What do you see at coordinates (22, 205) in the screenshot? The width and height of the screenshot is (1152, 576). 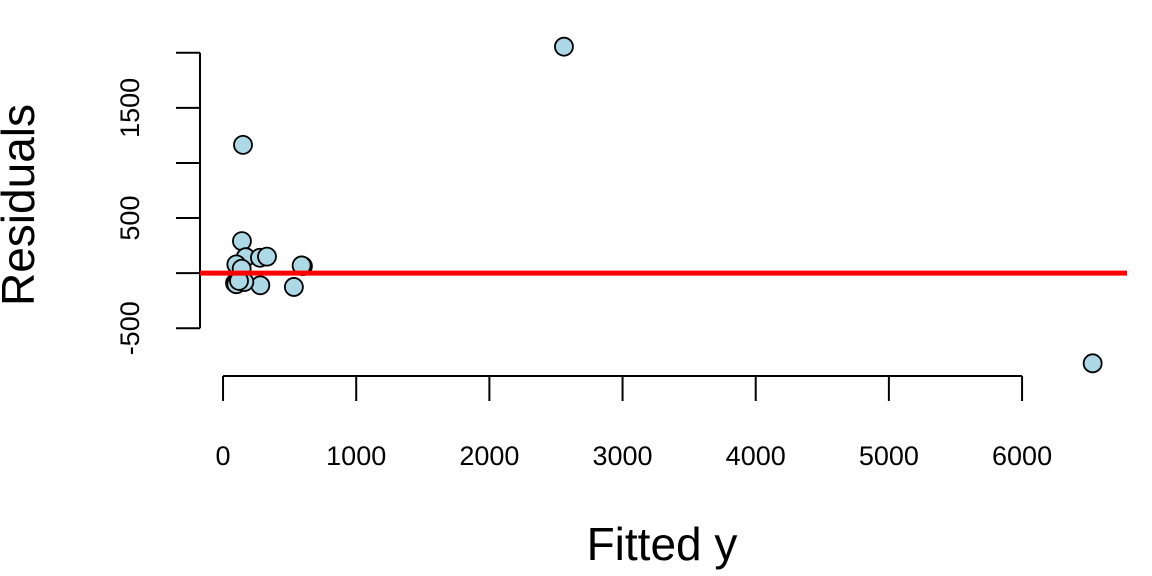 I see `y-axis-title: Residuals` at bounding box center [22, 205].